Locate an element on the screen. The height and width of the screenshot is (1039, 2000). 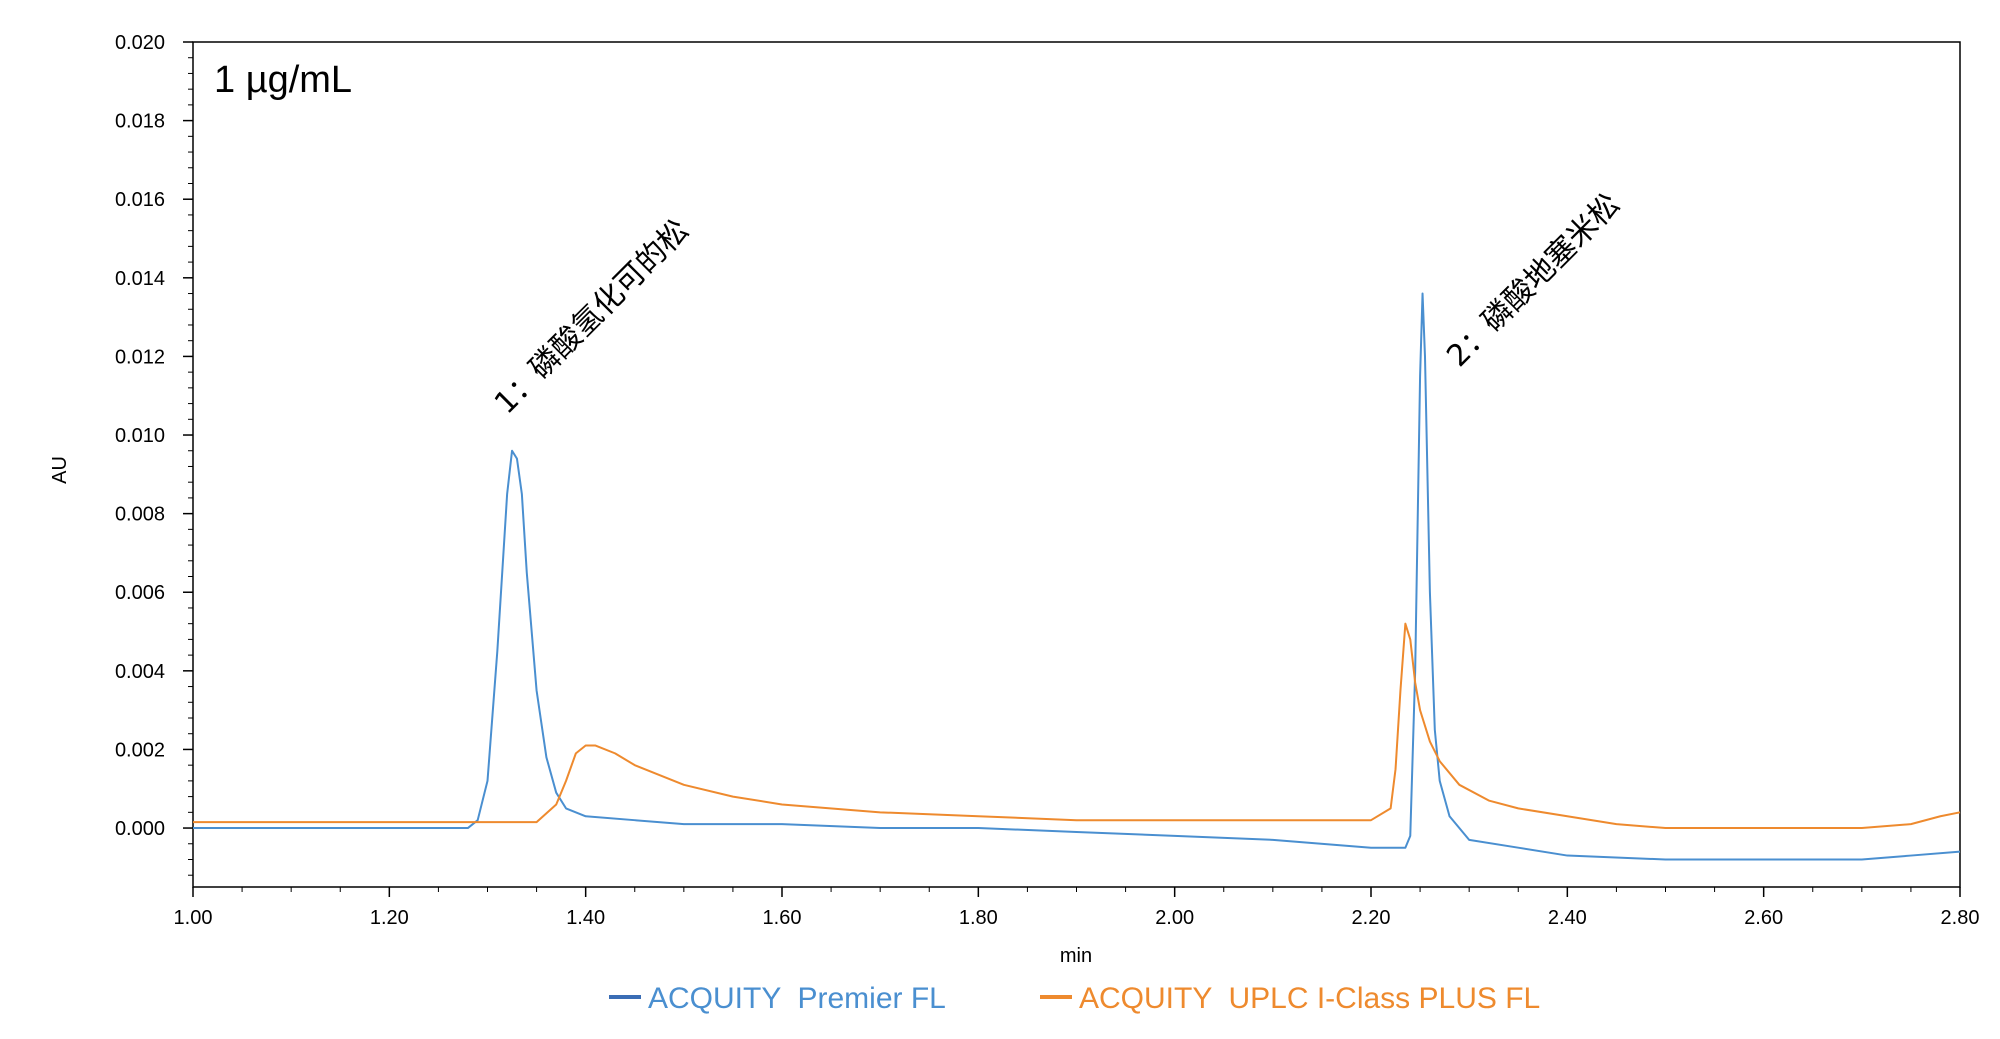
y-tick-label: 0.012 is located at coordinates (140, 357).